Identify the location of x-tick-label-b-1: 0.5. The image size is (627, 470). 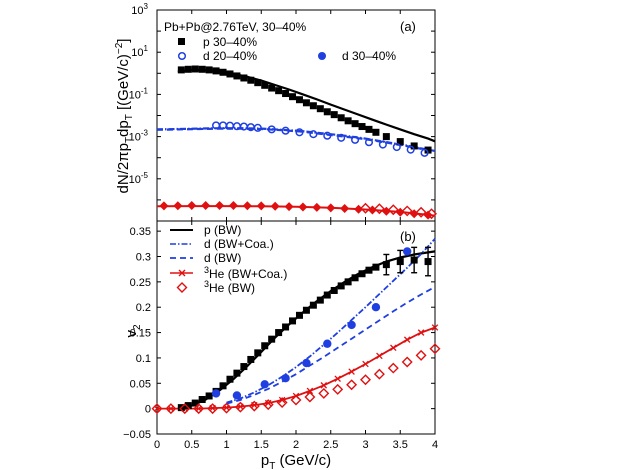
(191, 445).